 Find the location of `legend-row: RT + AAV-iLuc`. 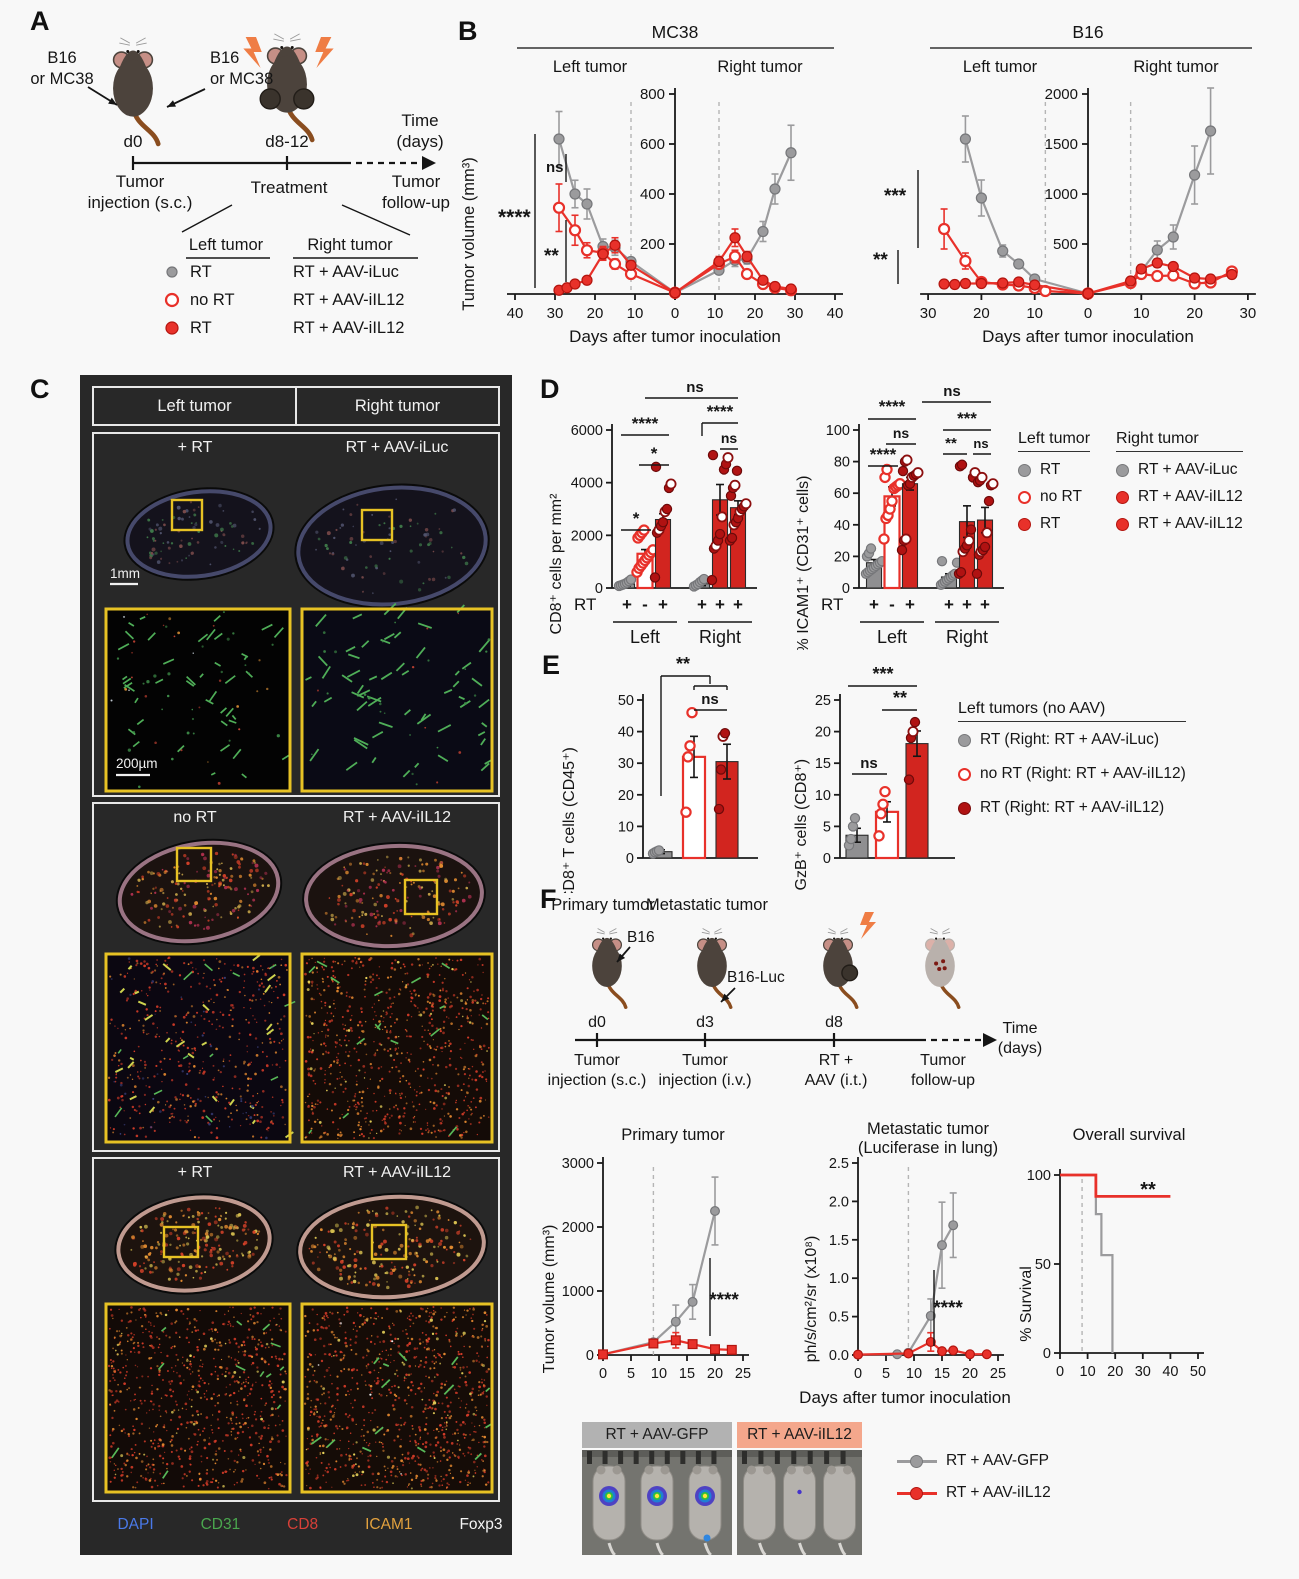

legend-row: RT + AAV-iLuc is located at coordinates (1179, 470).